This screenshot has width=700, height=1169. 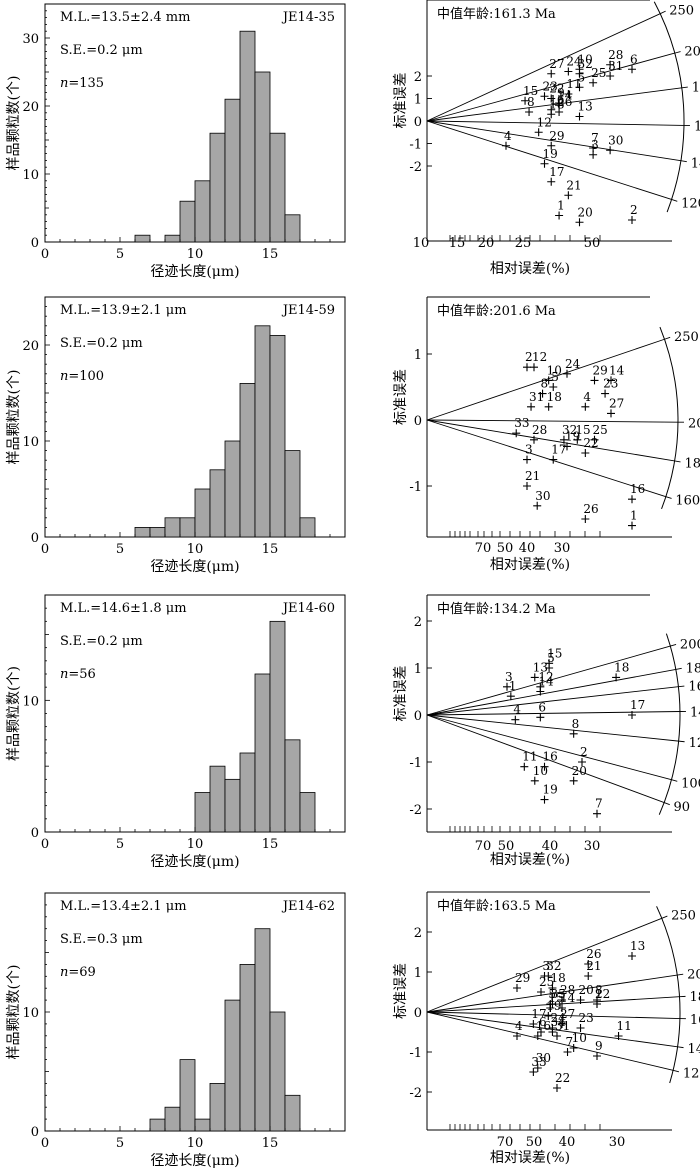 What do you see at coordinates (401, 397) in the screenshot?
I see `y-axis-title: 标准误差` at bounding box center [401, 397].